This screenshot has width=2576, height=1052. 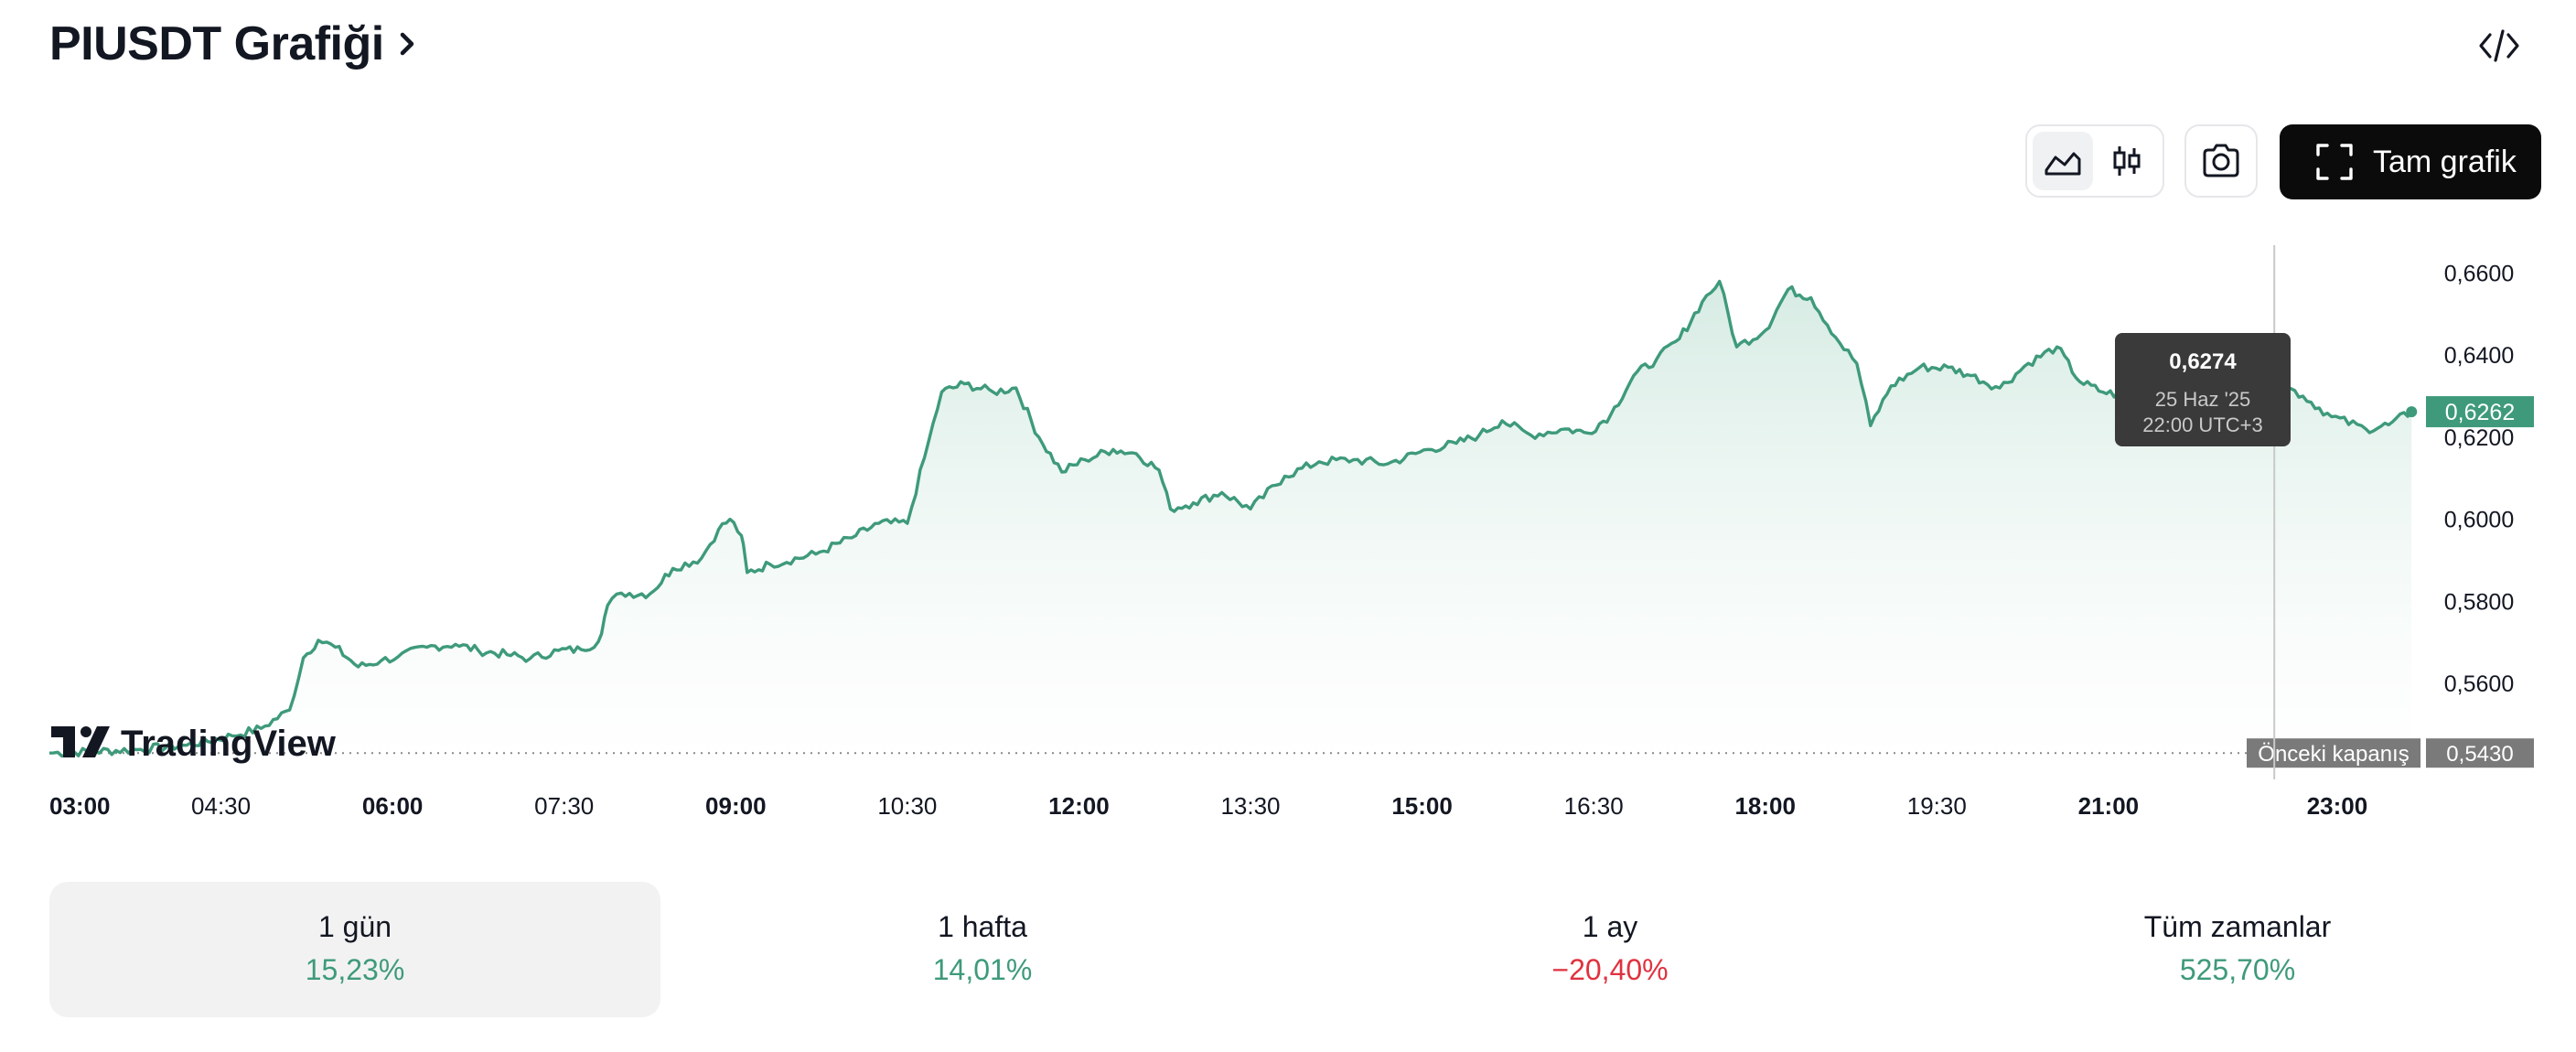 I want to click on embed-code-icon, so click(x=2499, y=46).